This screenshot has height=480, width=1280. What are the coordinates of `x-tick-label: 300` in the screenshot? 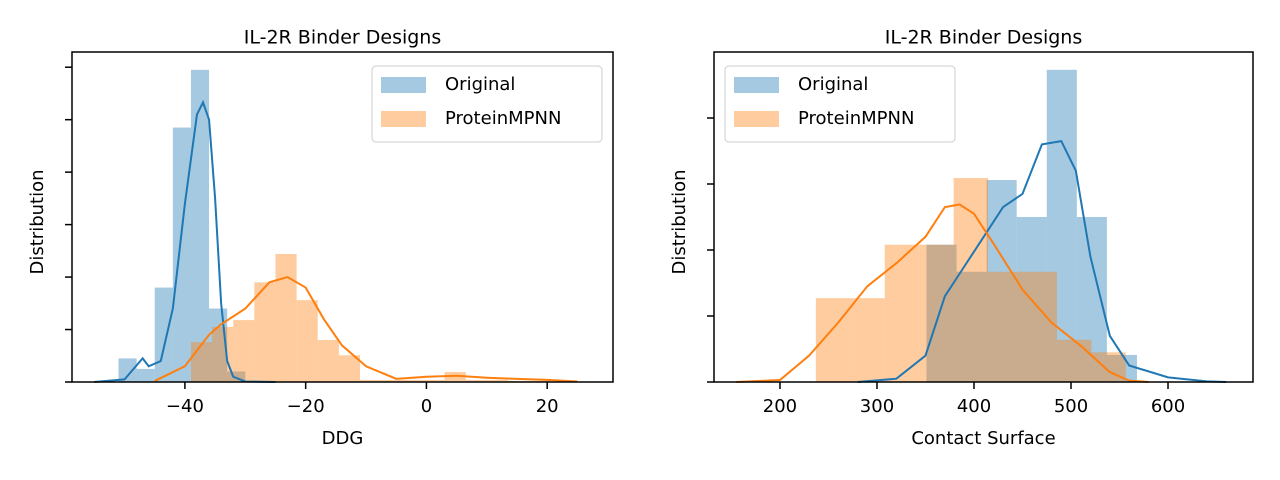 It's located at (877, 406).